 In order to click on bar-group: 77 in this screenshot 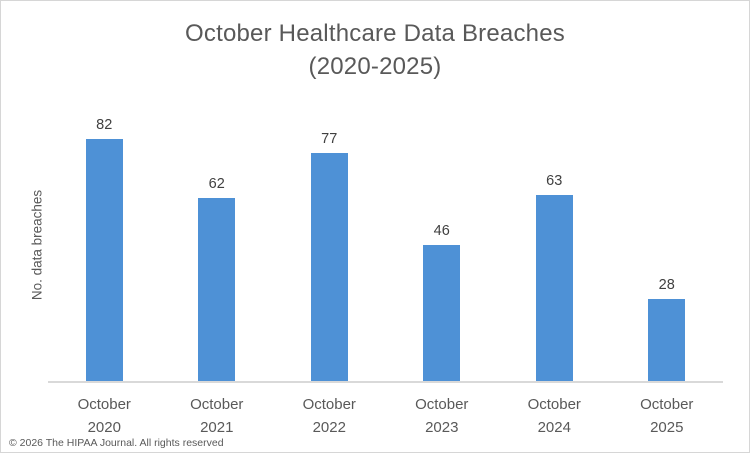, I will do `click(329, 244)`.